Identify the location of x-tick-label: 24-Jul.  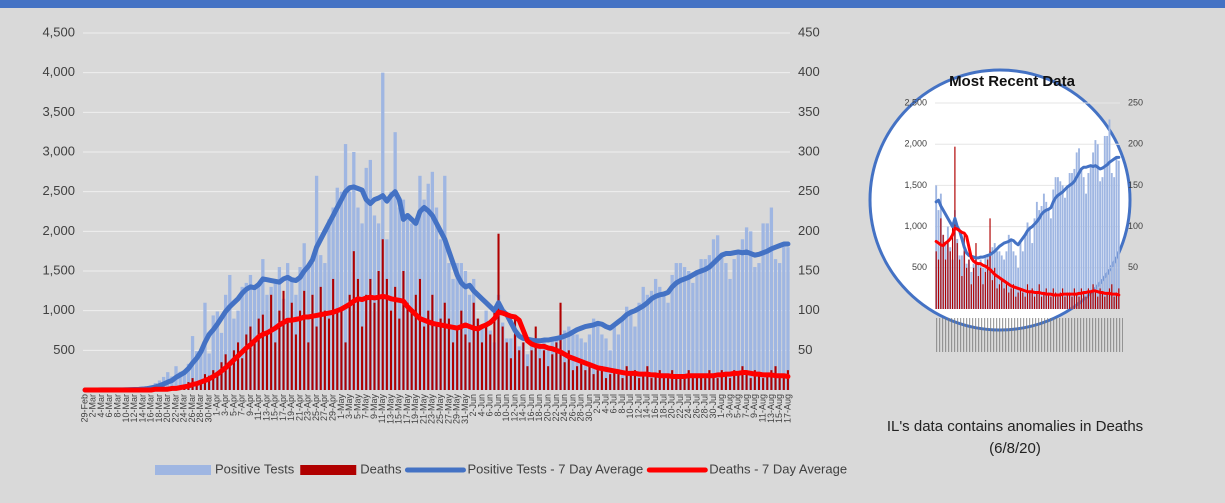
(688, 406).